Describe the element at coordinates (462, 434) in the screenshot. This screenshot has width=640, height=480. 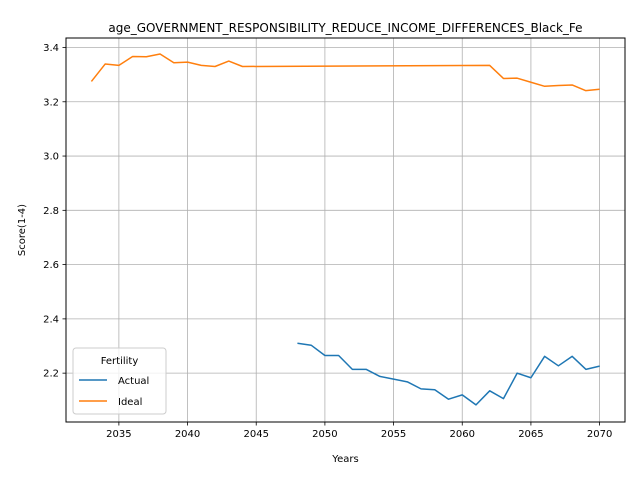
I see `x-tick-label: 2060` at that location.